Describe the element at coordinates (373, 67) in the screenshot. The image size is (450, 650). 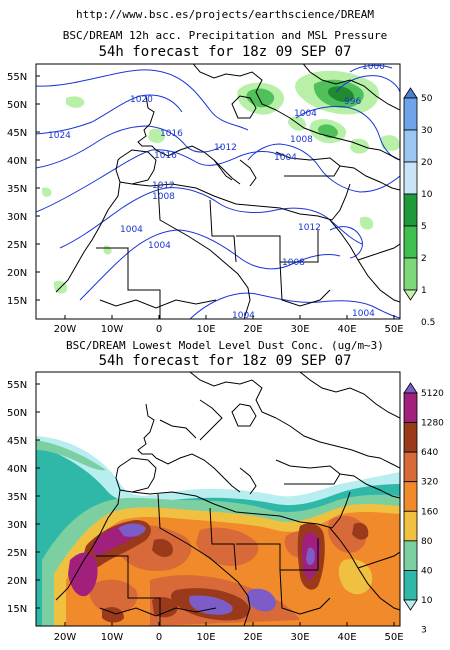
I see `isobar-label: 1000` at that location.